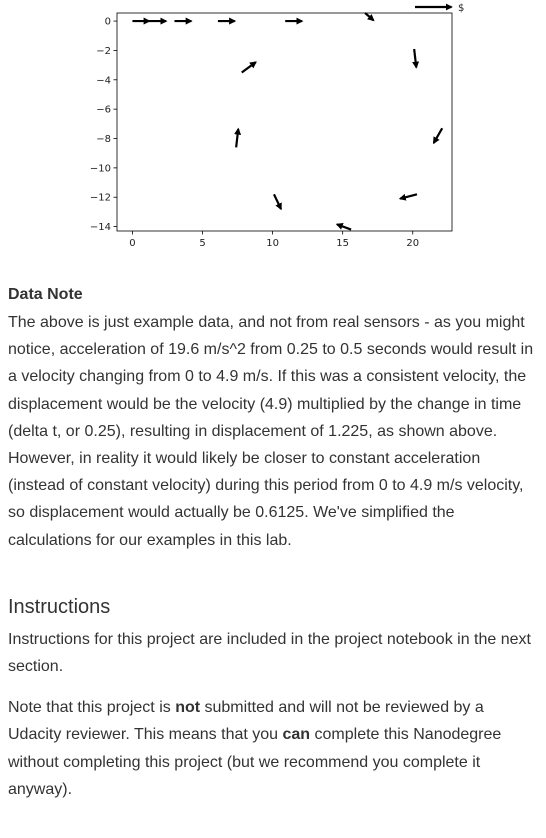 This screenshot has width=546, height=838. What do you see at coordinates (188, 708) in the screenshot?
I see `review-note-bold-not: not` at bounding box center [188, 708].